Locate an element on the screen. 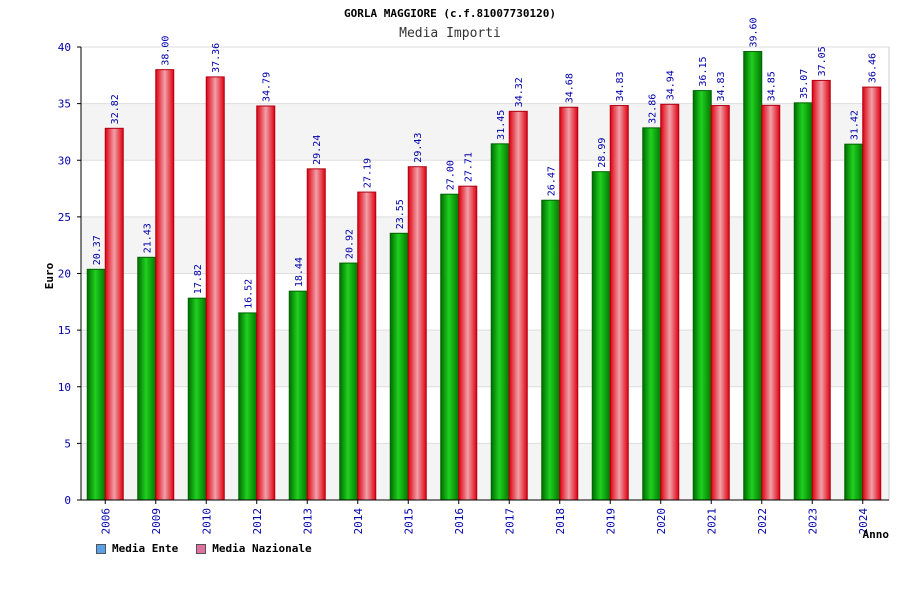 This screenshot has width=900, height=604. x-axis-label: Anno is located at coordinates (876, 534).